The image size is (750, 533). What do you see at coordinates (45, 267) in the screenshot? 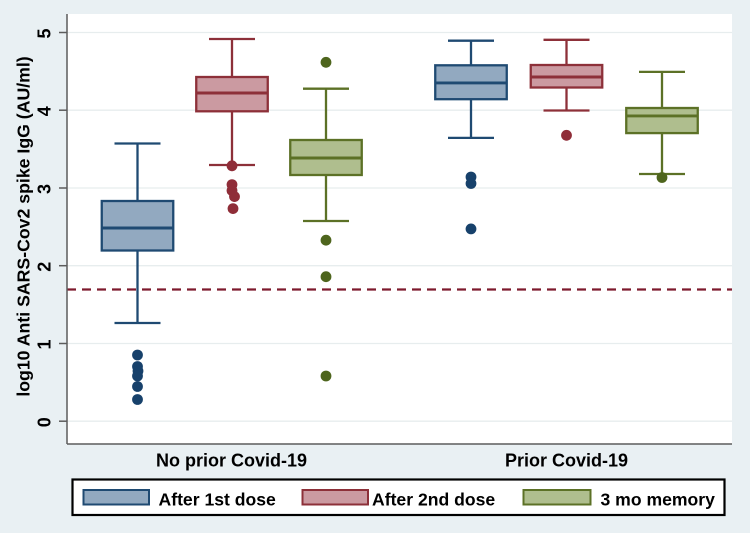
I see `svg-text: 2` at bounding box center [45, 267].